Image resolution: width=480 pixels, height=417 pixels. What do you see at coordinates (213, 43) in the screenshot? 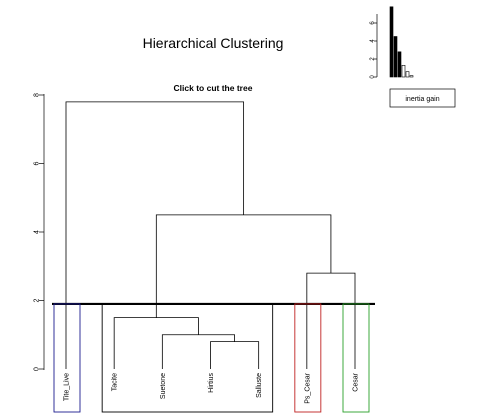
I see `chart-title: Hierarchical Clustering` at bounding box center [213, 43].